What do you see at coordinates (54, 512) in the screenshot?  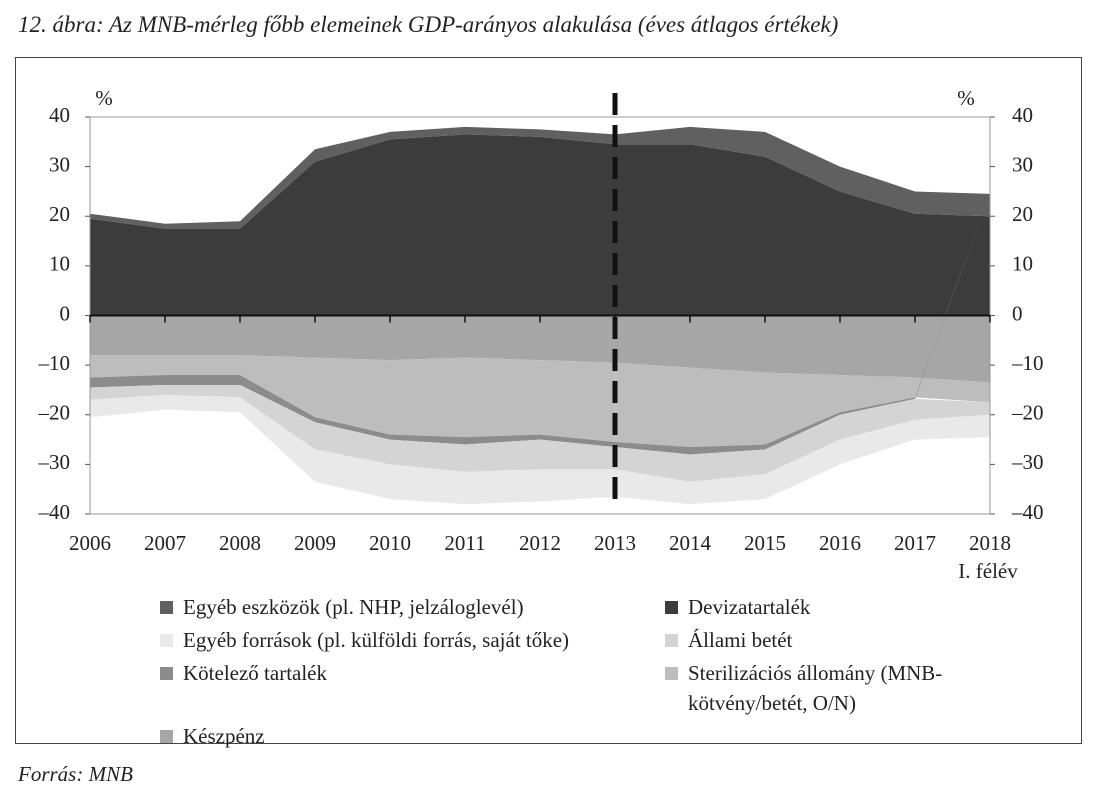 I see `y-tick-label: –40` at bounding box center [54, 512].